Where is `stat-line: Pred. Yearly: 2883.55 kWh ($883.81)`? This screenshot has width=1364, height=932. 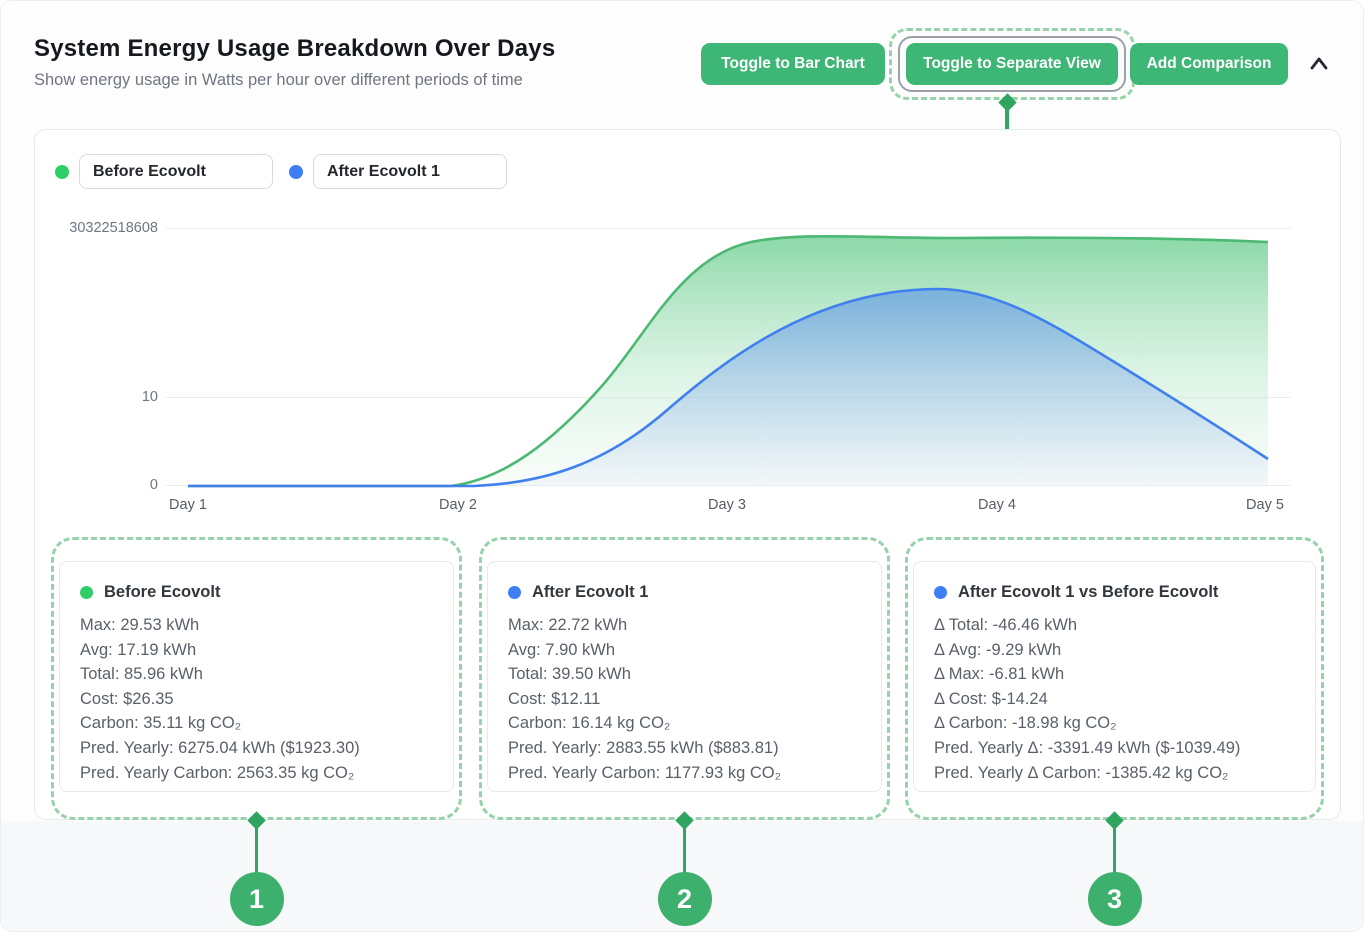 stat-line: Pred. Yearly: 2883.55 kWh ($883.81) is located at coordinates (643, 747).